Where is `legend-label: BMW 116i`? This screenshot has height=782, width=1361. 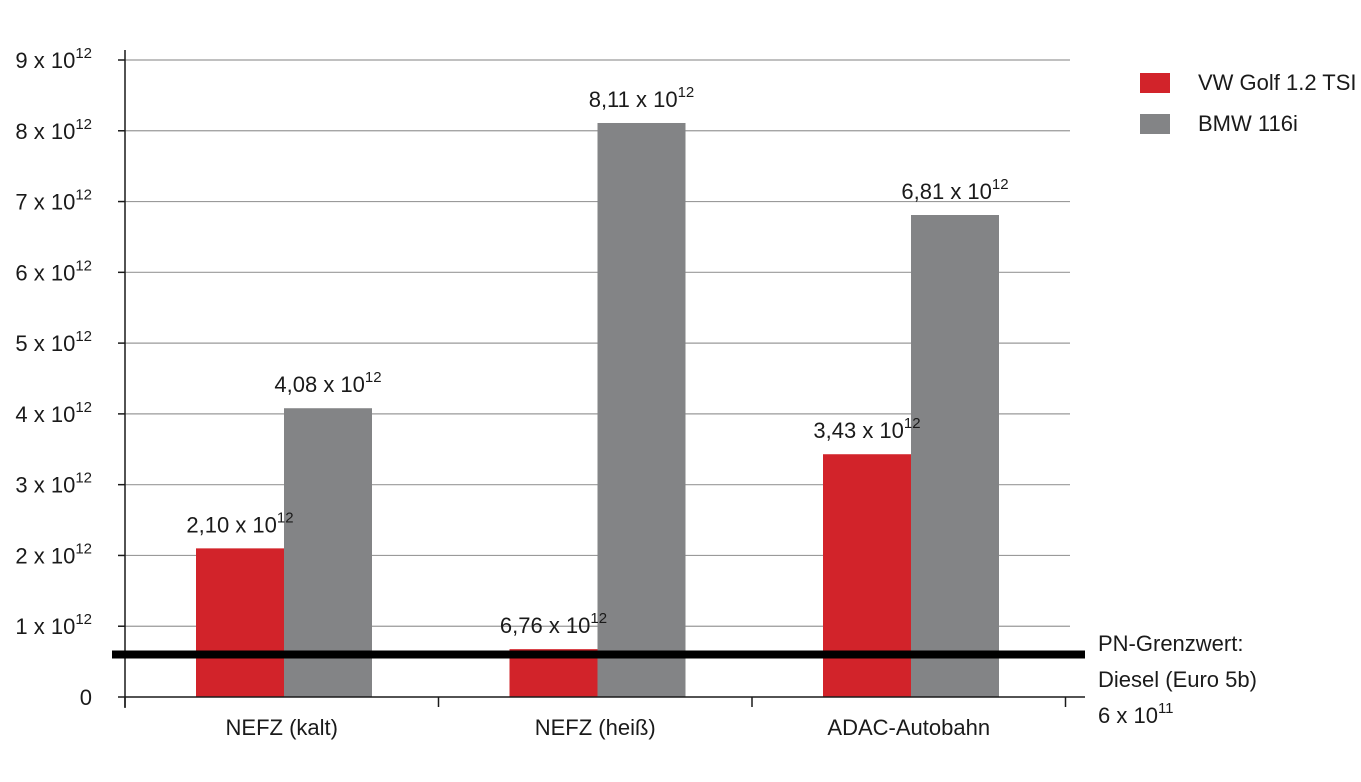
legend-label: BMW 116i is located at coordinates (1248, 123).